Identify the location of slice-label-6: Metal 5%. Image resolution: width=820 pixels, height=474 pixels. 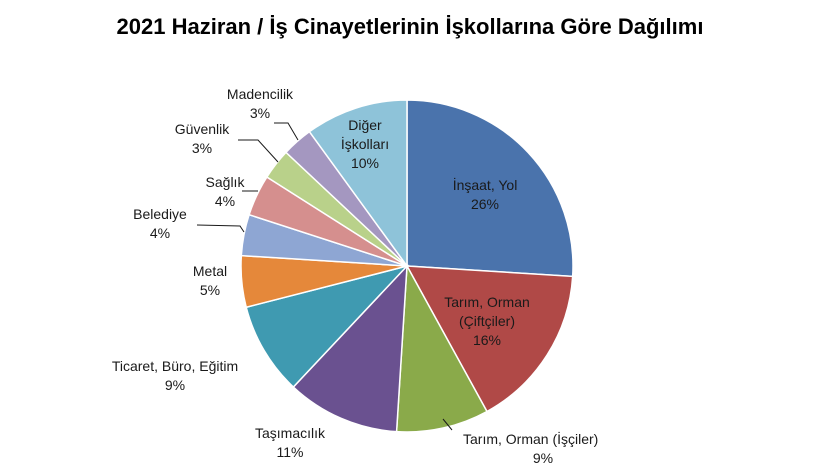
(210, 280).